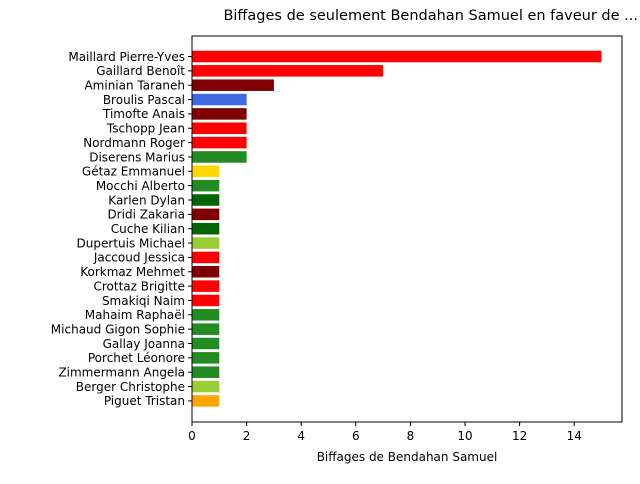  I want to click on y-tick-label: Cuche Kilian, so click(148, 229).